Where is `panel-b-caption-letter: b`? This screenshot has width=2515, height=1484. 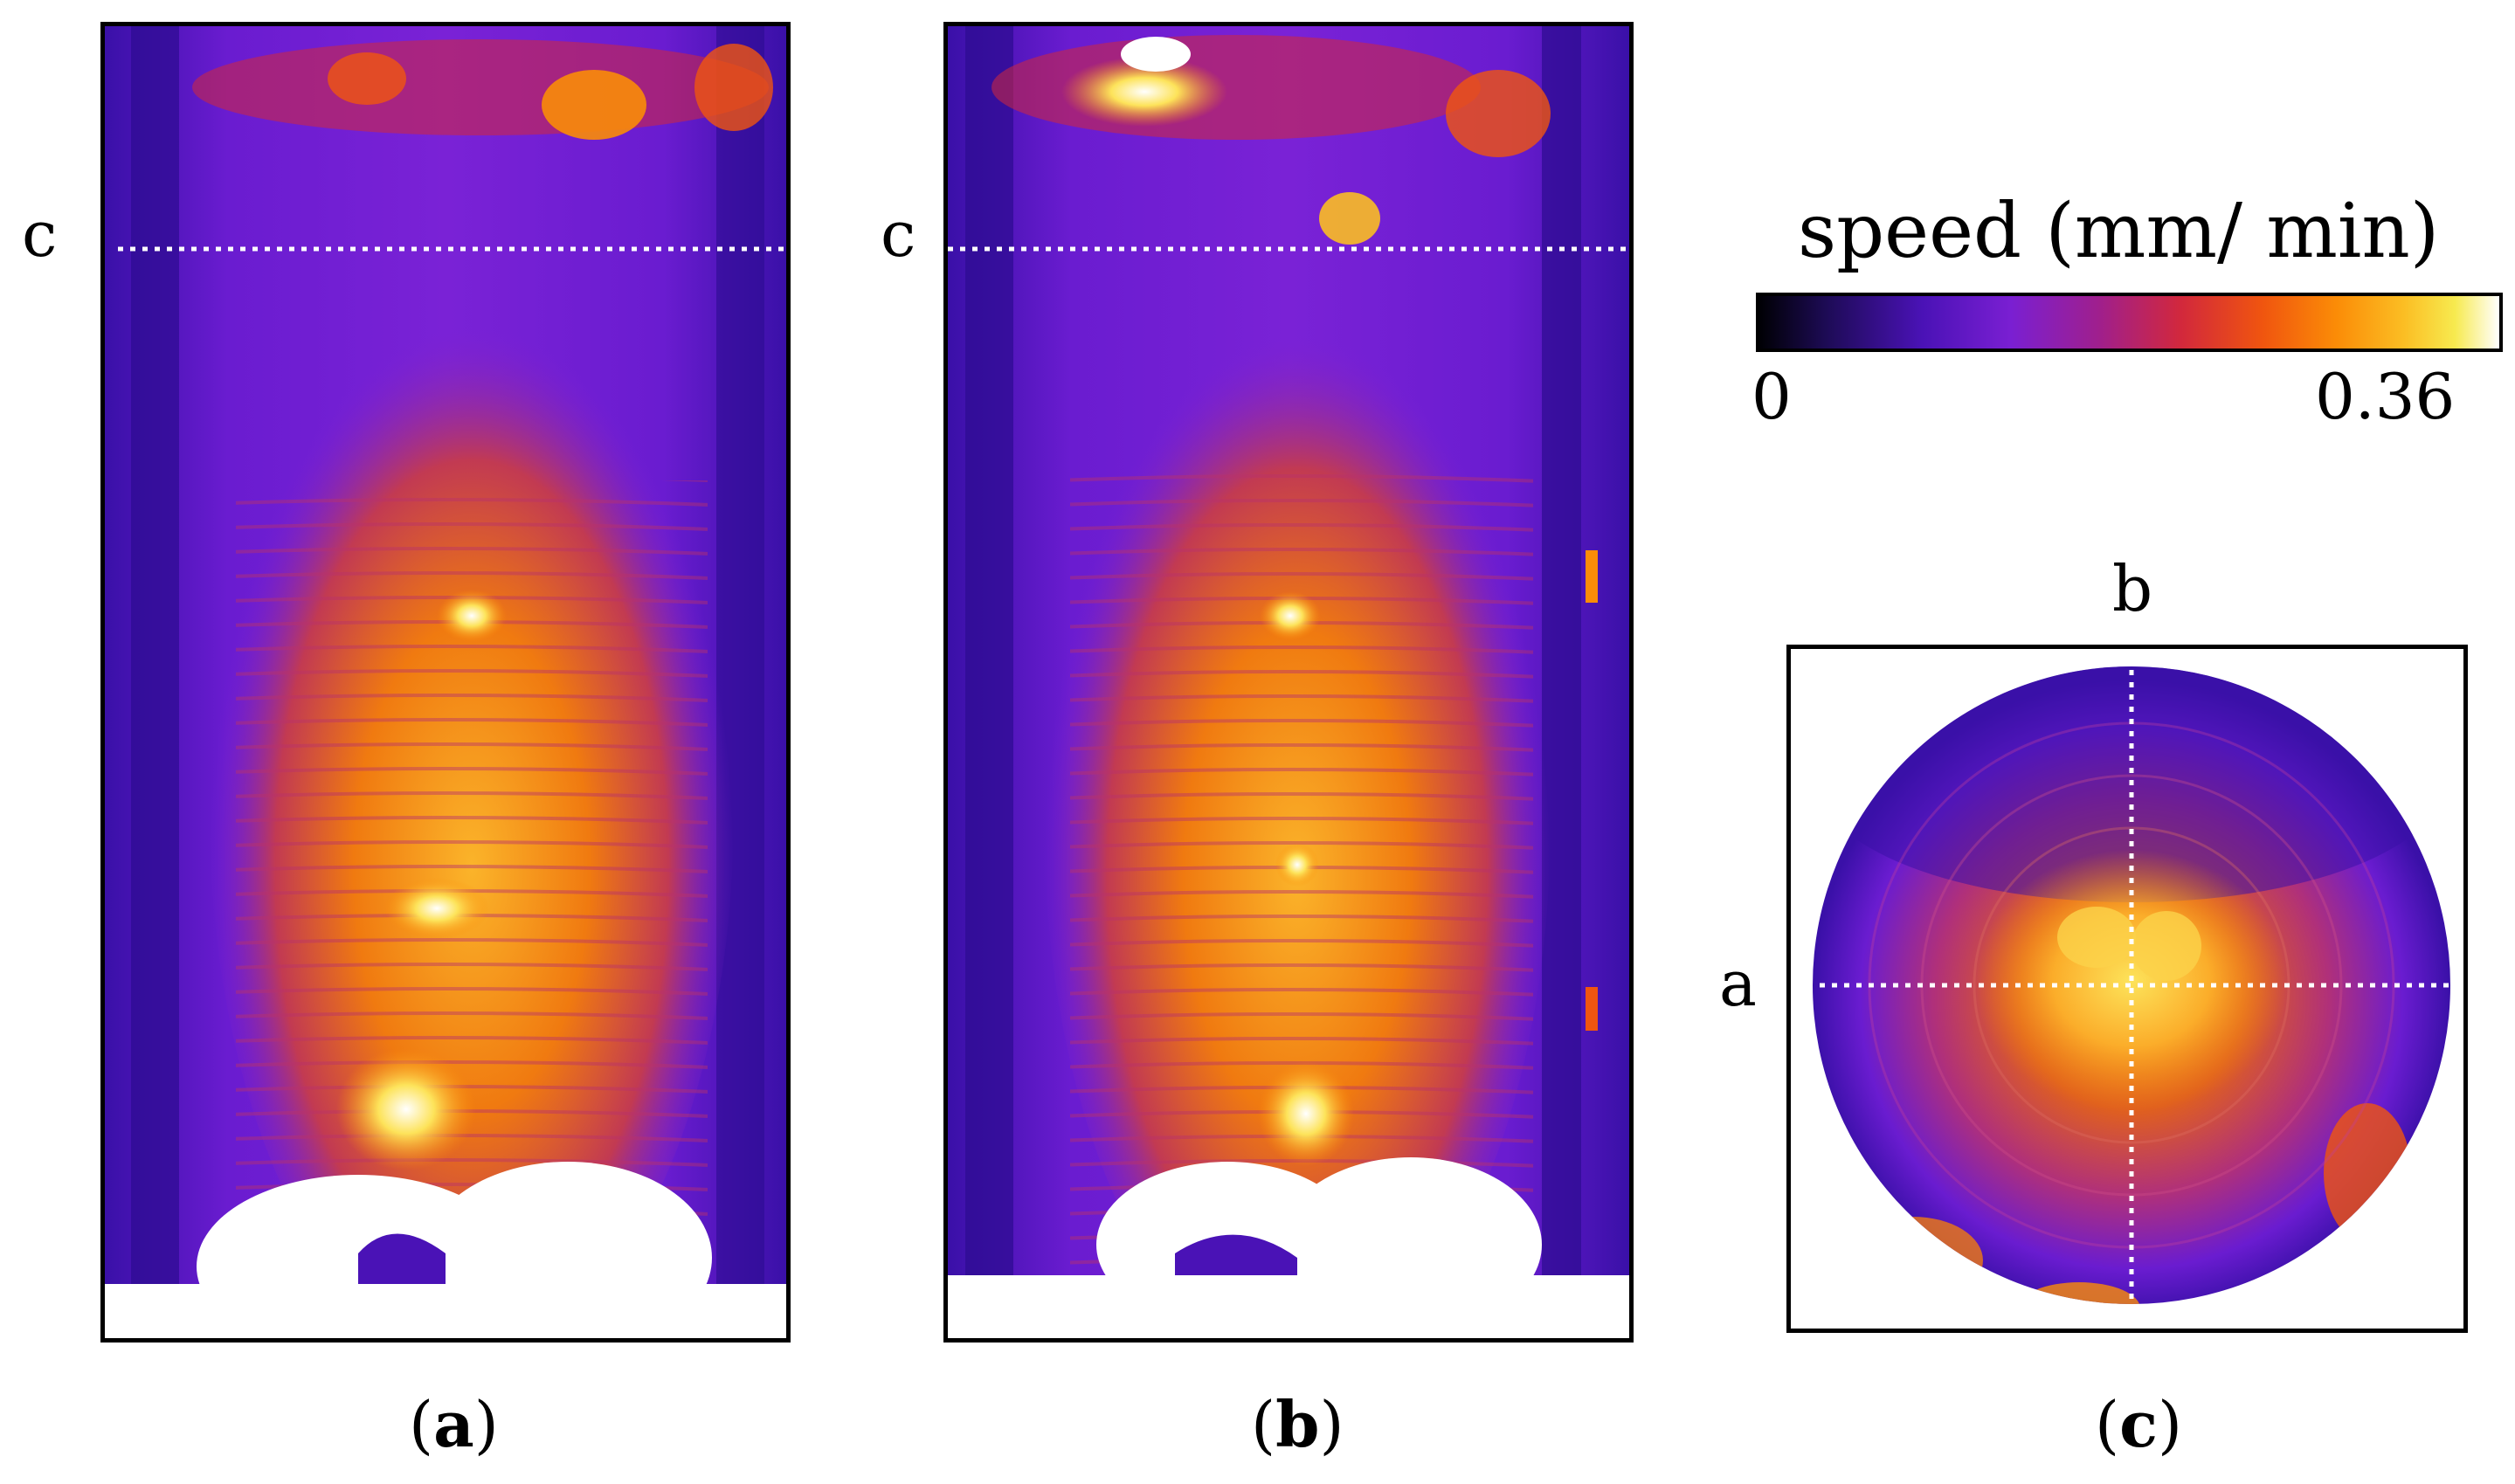
panel-b-caption-letter: b is located at coordinates (1297, 1424).